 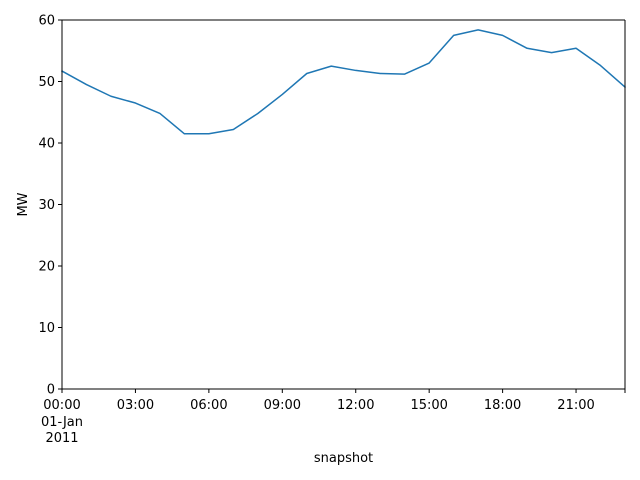 I want to click on x-tick-sublabel-year: 2011, so click(x=61, y=438).